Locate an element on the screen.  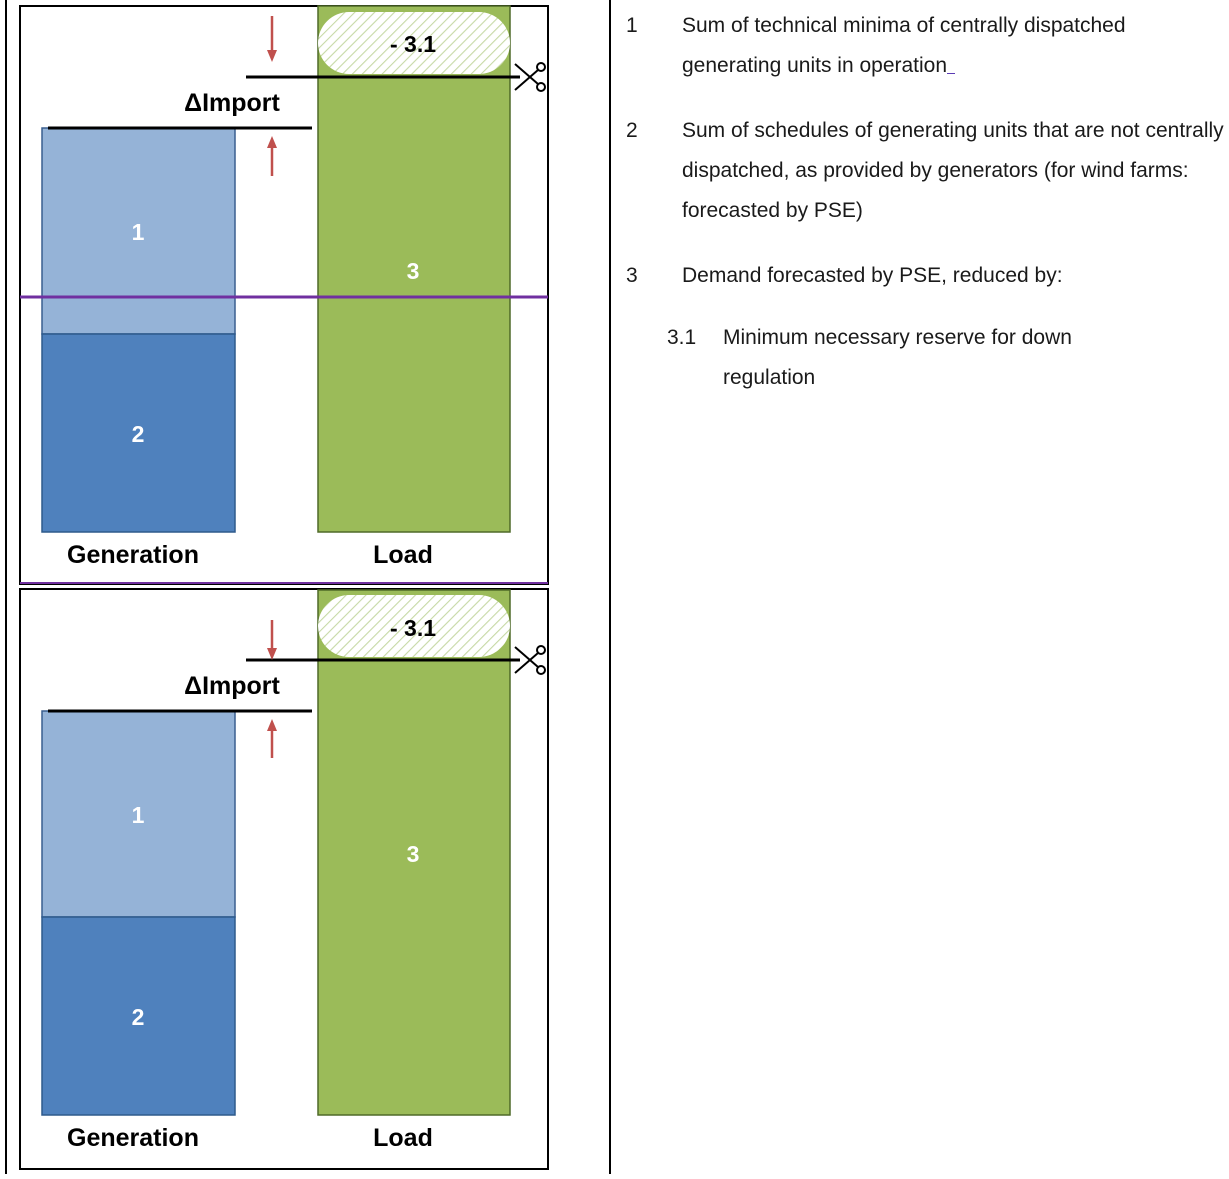
legend-item-3: 3 Demand forecasted by PSE, reduced by: is located at coordinates (926, 276).